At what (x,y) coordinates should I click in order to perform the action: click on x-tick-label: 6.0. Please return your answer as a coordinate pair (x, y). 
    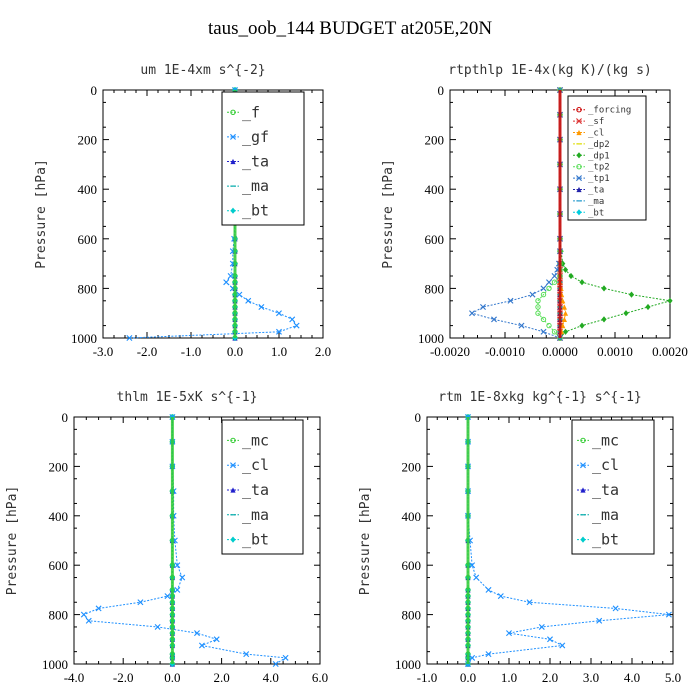
    Looking at the image, I should click on (320, 677).